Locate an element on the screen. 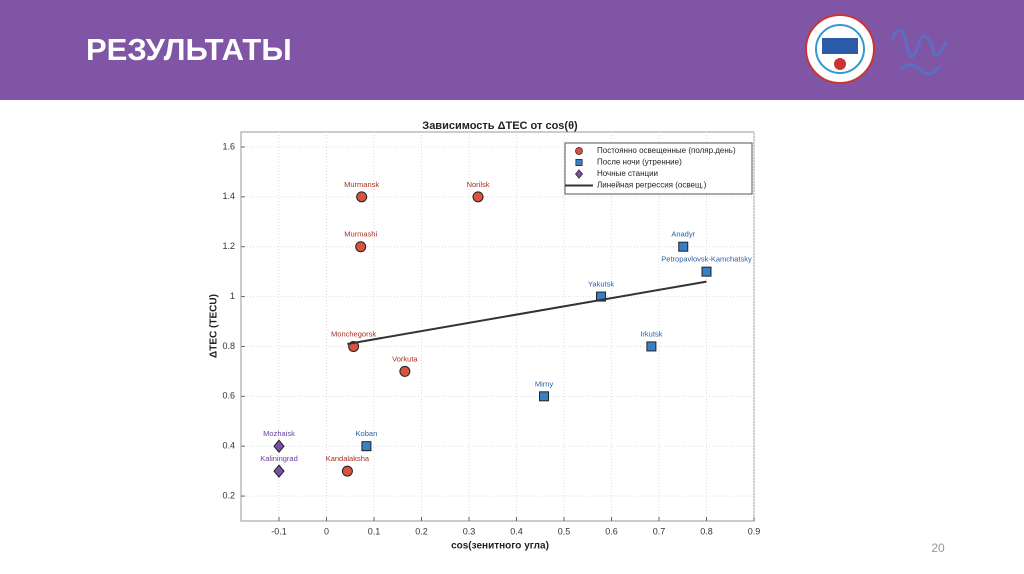 This screenshot has height=574, width=1024. point-label: Mirny is located at coordinates (544, 383).